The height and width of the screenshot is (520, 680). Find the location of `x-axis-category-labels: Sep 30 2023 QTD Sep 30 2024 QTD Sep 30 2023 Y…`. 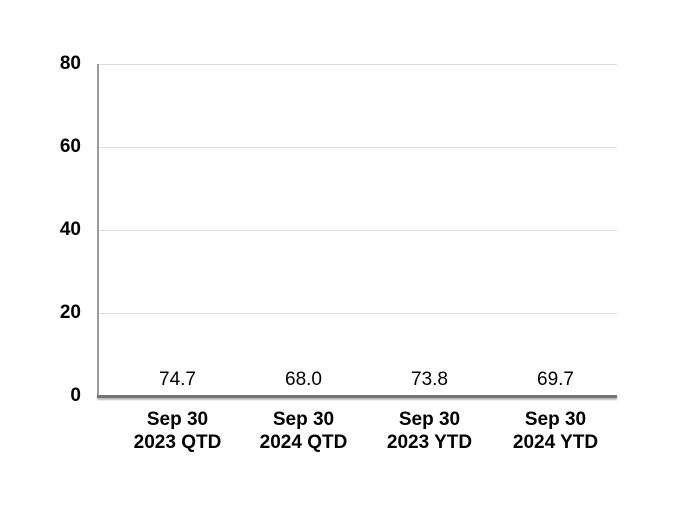

x-axis-category-labels: Sep 30 2023 QTD Sep 30 2024 QTD Sep 30 2023 Y… is located at coordinates (357, 431).